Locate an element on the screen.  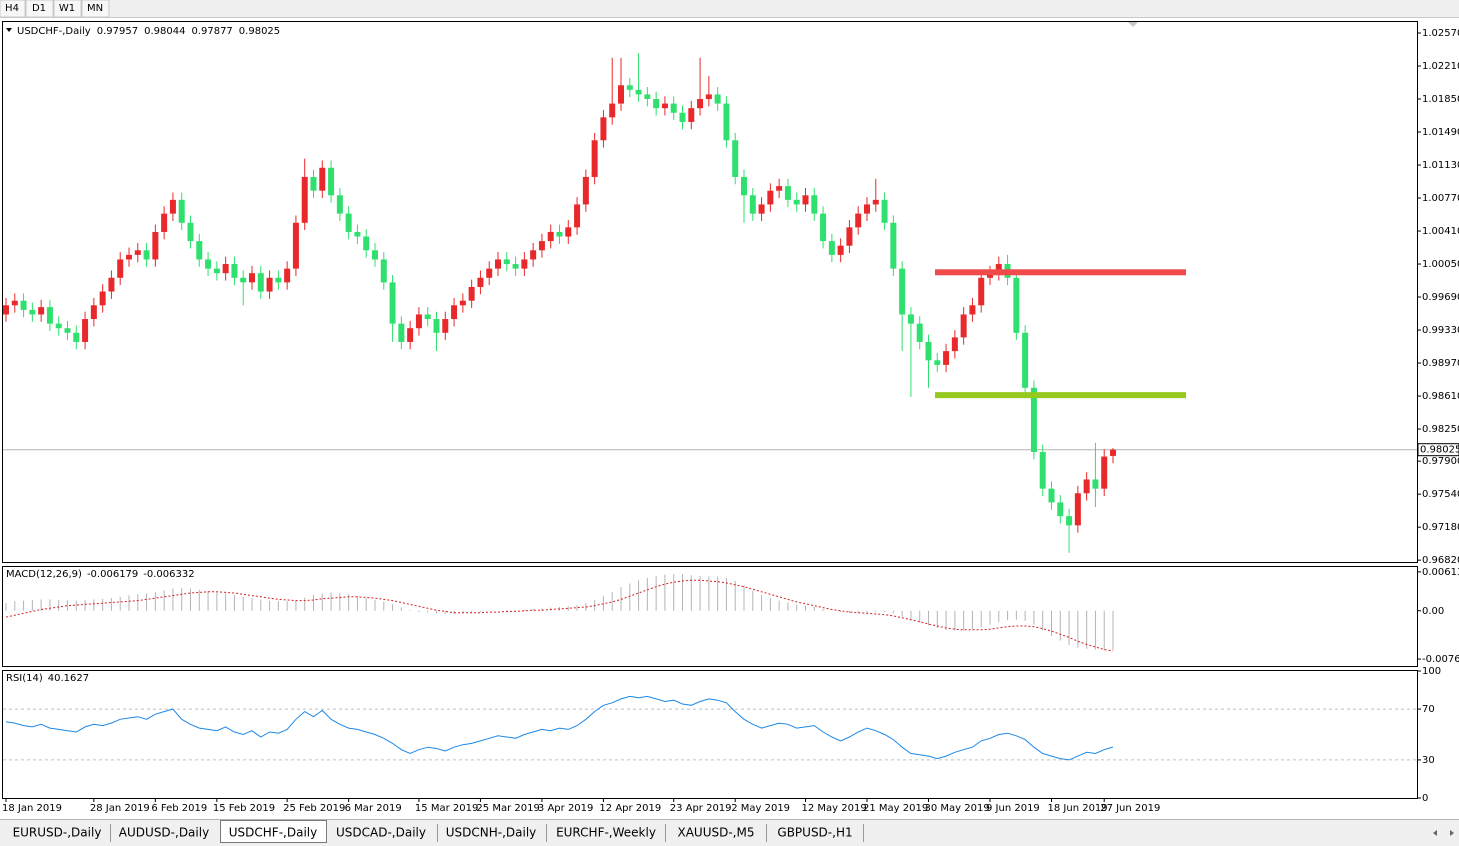
x-tick-label: 25 Mar 2019 is located at coordinates (507, 808).